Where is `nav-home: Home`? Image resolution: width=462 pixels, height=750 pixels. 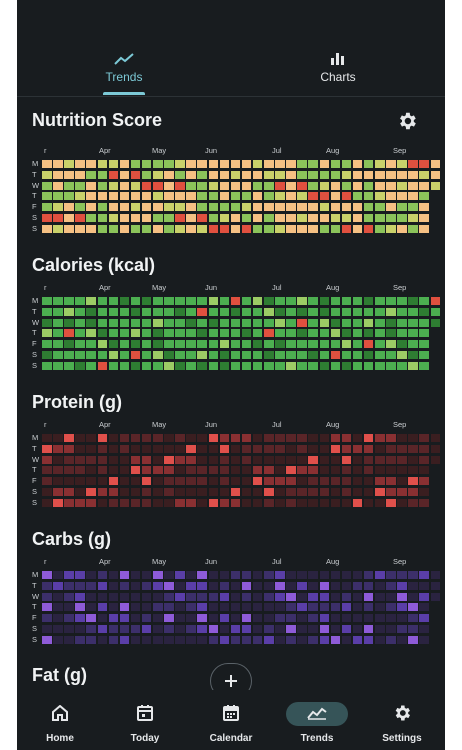
nav-home: Home is located at coordinates (60, 720).